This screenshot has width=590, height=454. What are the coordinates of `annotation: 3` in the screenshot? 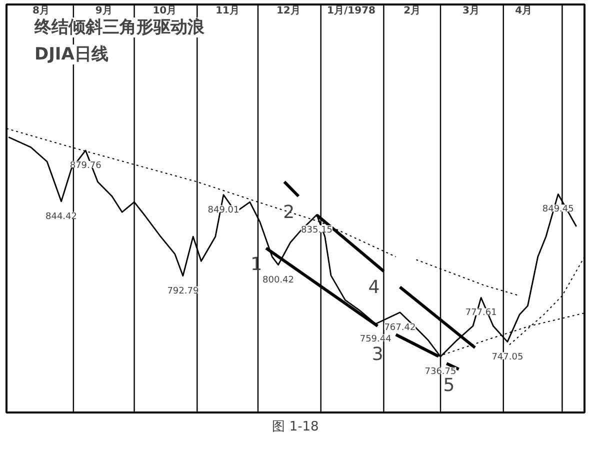 It's located at (378, 354).